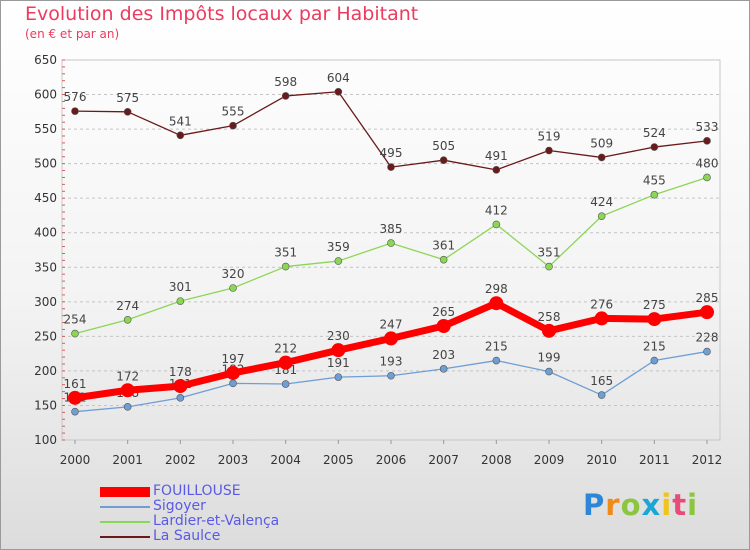 The width and height of the screenshot is (750, 550). I want to click on y-tick-label: 250, so click(45, 336).